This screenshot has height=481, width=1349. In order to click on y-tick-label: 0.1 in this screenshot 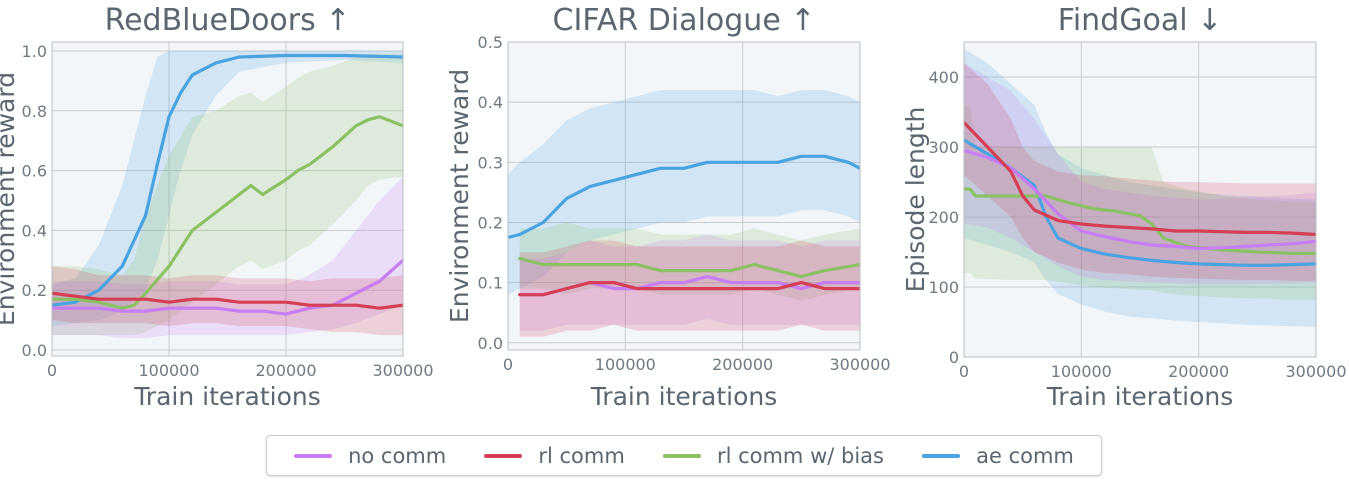, I will do `click(490, 283)`.